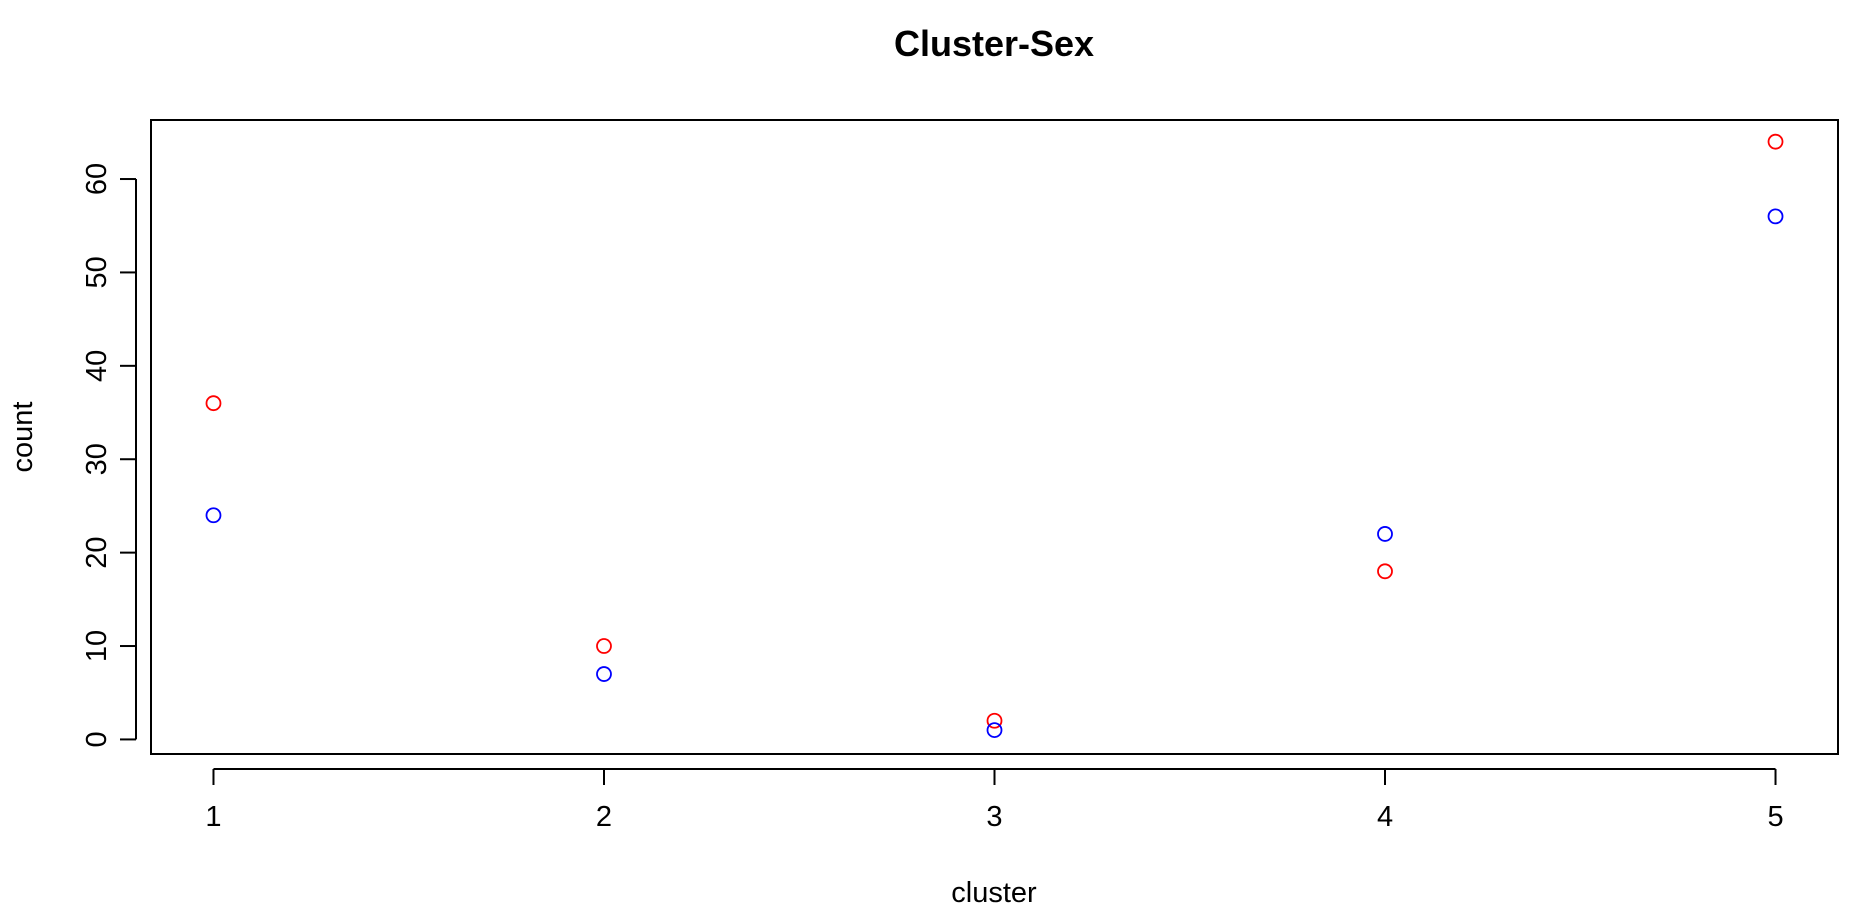 The height and width of the screenshot is (918, 1861). I want to click on y-axis-label: count, so click(23, 437).